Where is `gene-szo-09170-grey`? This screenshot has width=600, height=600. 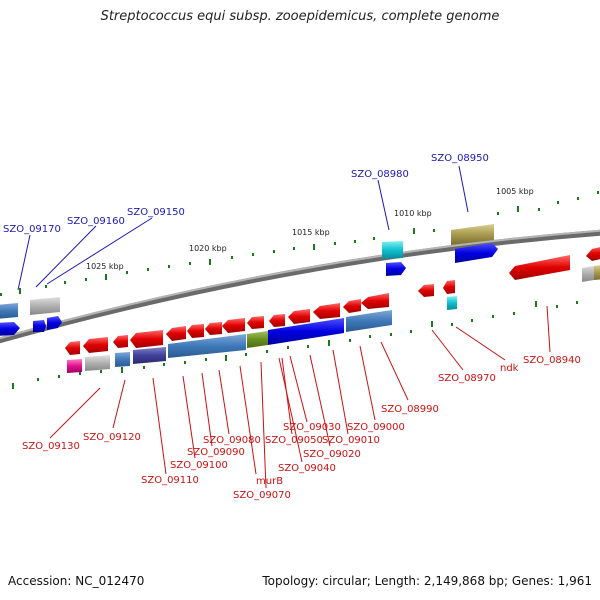
gene-szo-09170-grey is located at coordinates (45, 306).